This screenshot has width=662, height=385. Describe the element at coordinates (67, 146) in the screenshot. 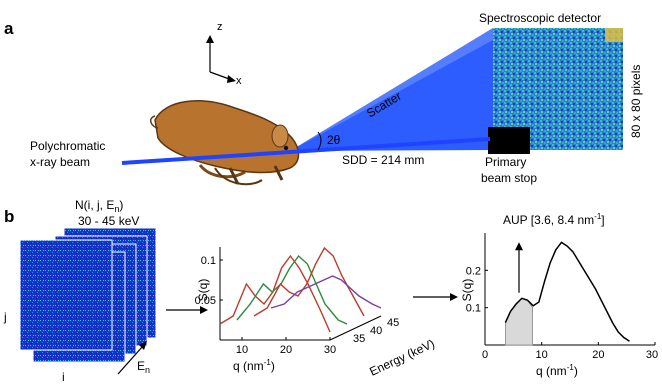

I see `source-label-line1: Polychromatic` at that location.